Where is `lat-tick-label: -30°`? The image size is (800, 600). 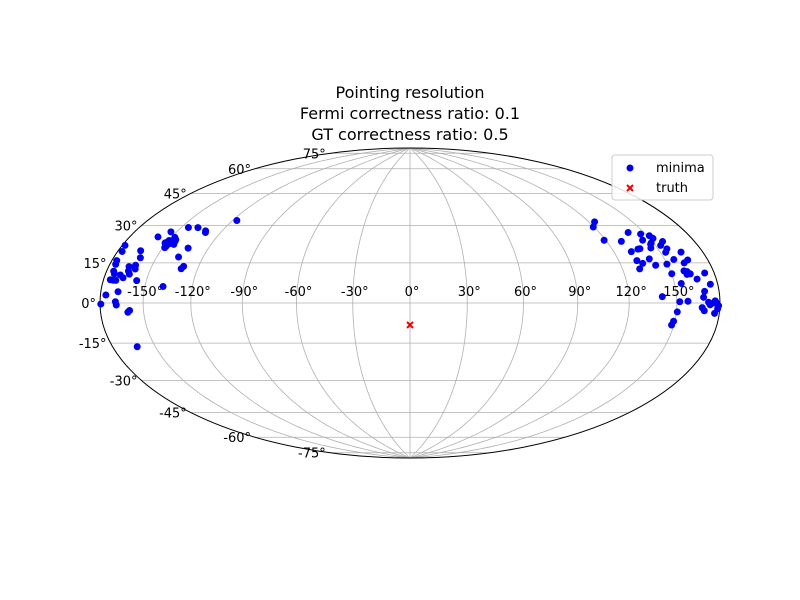 lat-tick-label: -30° is located at coordinates (124, 382).